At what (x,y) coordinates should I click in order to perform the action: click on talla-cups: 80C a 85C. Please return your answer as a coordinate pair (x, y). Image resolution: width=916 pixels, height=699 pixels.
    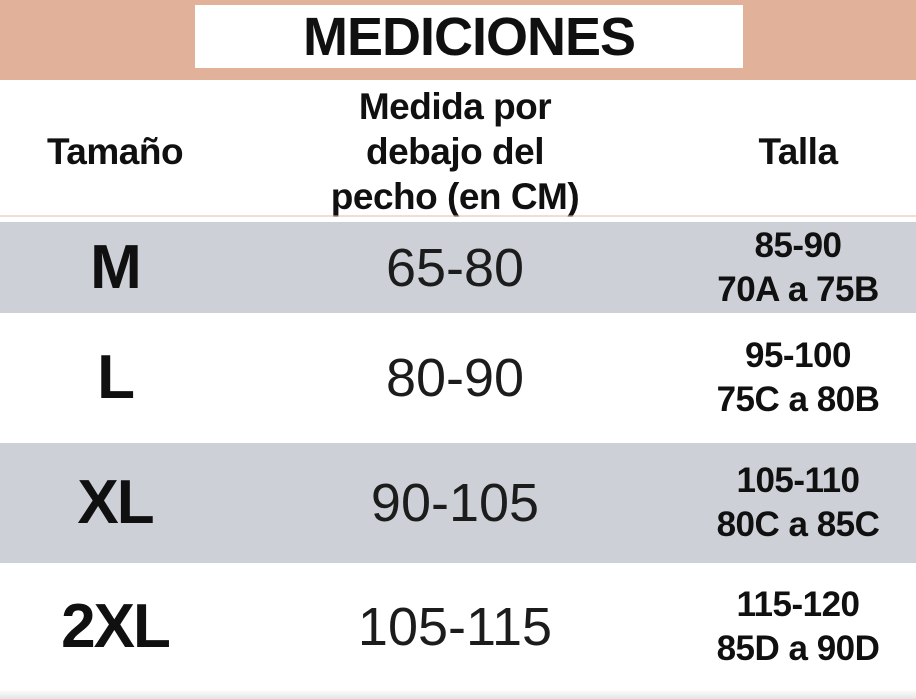
    Looking at the image, I should click on (798, 524).